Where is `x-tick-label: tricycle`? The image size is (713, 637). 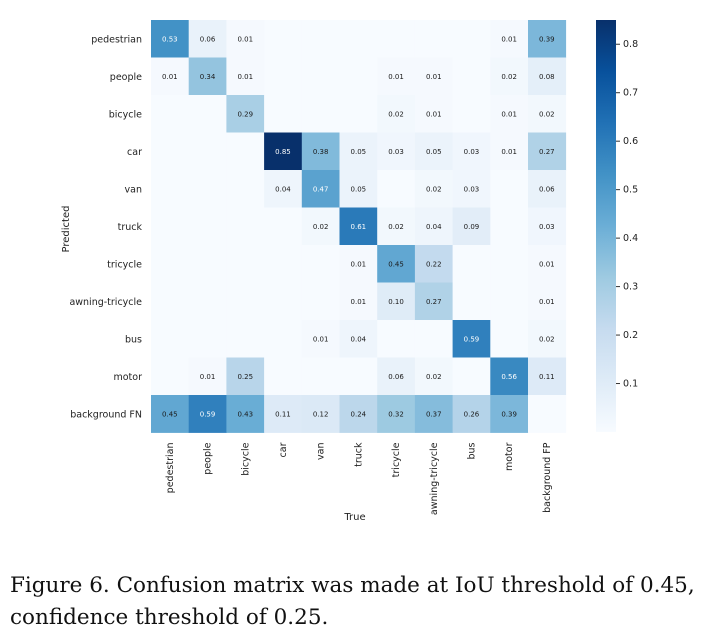
x-tick-label: tricycle is located at coordinates (396, 459).